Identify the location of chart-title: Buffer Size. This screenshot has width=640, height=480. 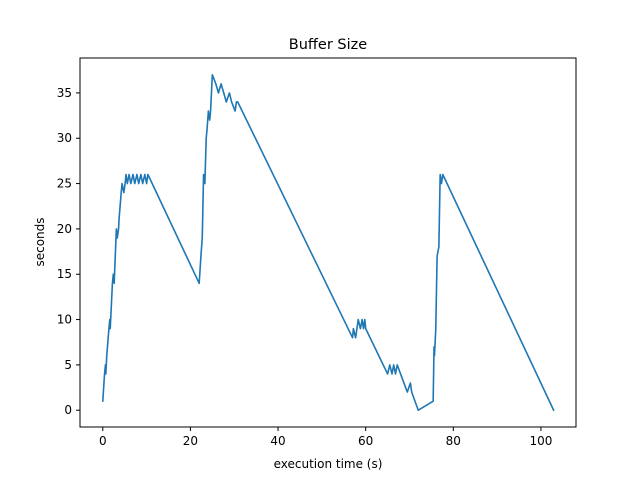
(328, 45).